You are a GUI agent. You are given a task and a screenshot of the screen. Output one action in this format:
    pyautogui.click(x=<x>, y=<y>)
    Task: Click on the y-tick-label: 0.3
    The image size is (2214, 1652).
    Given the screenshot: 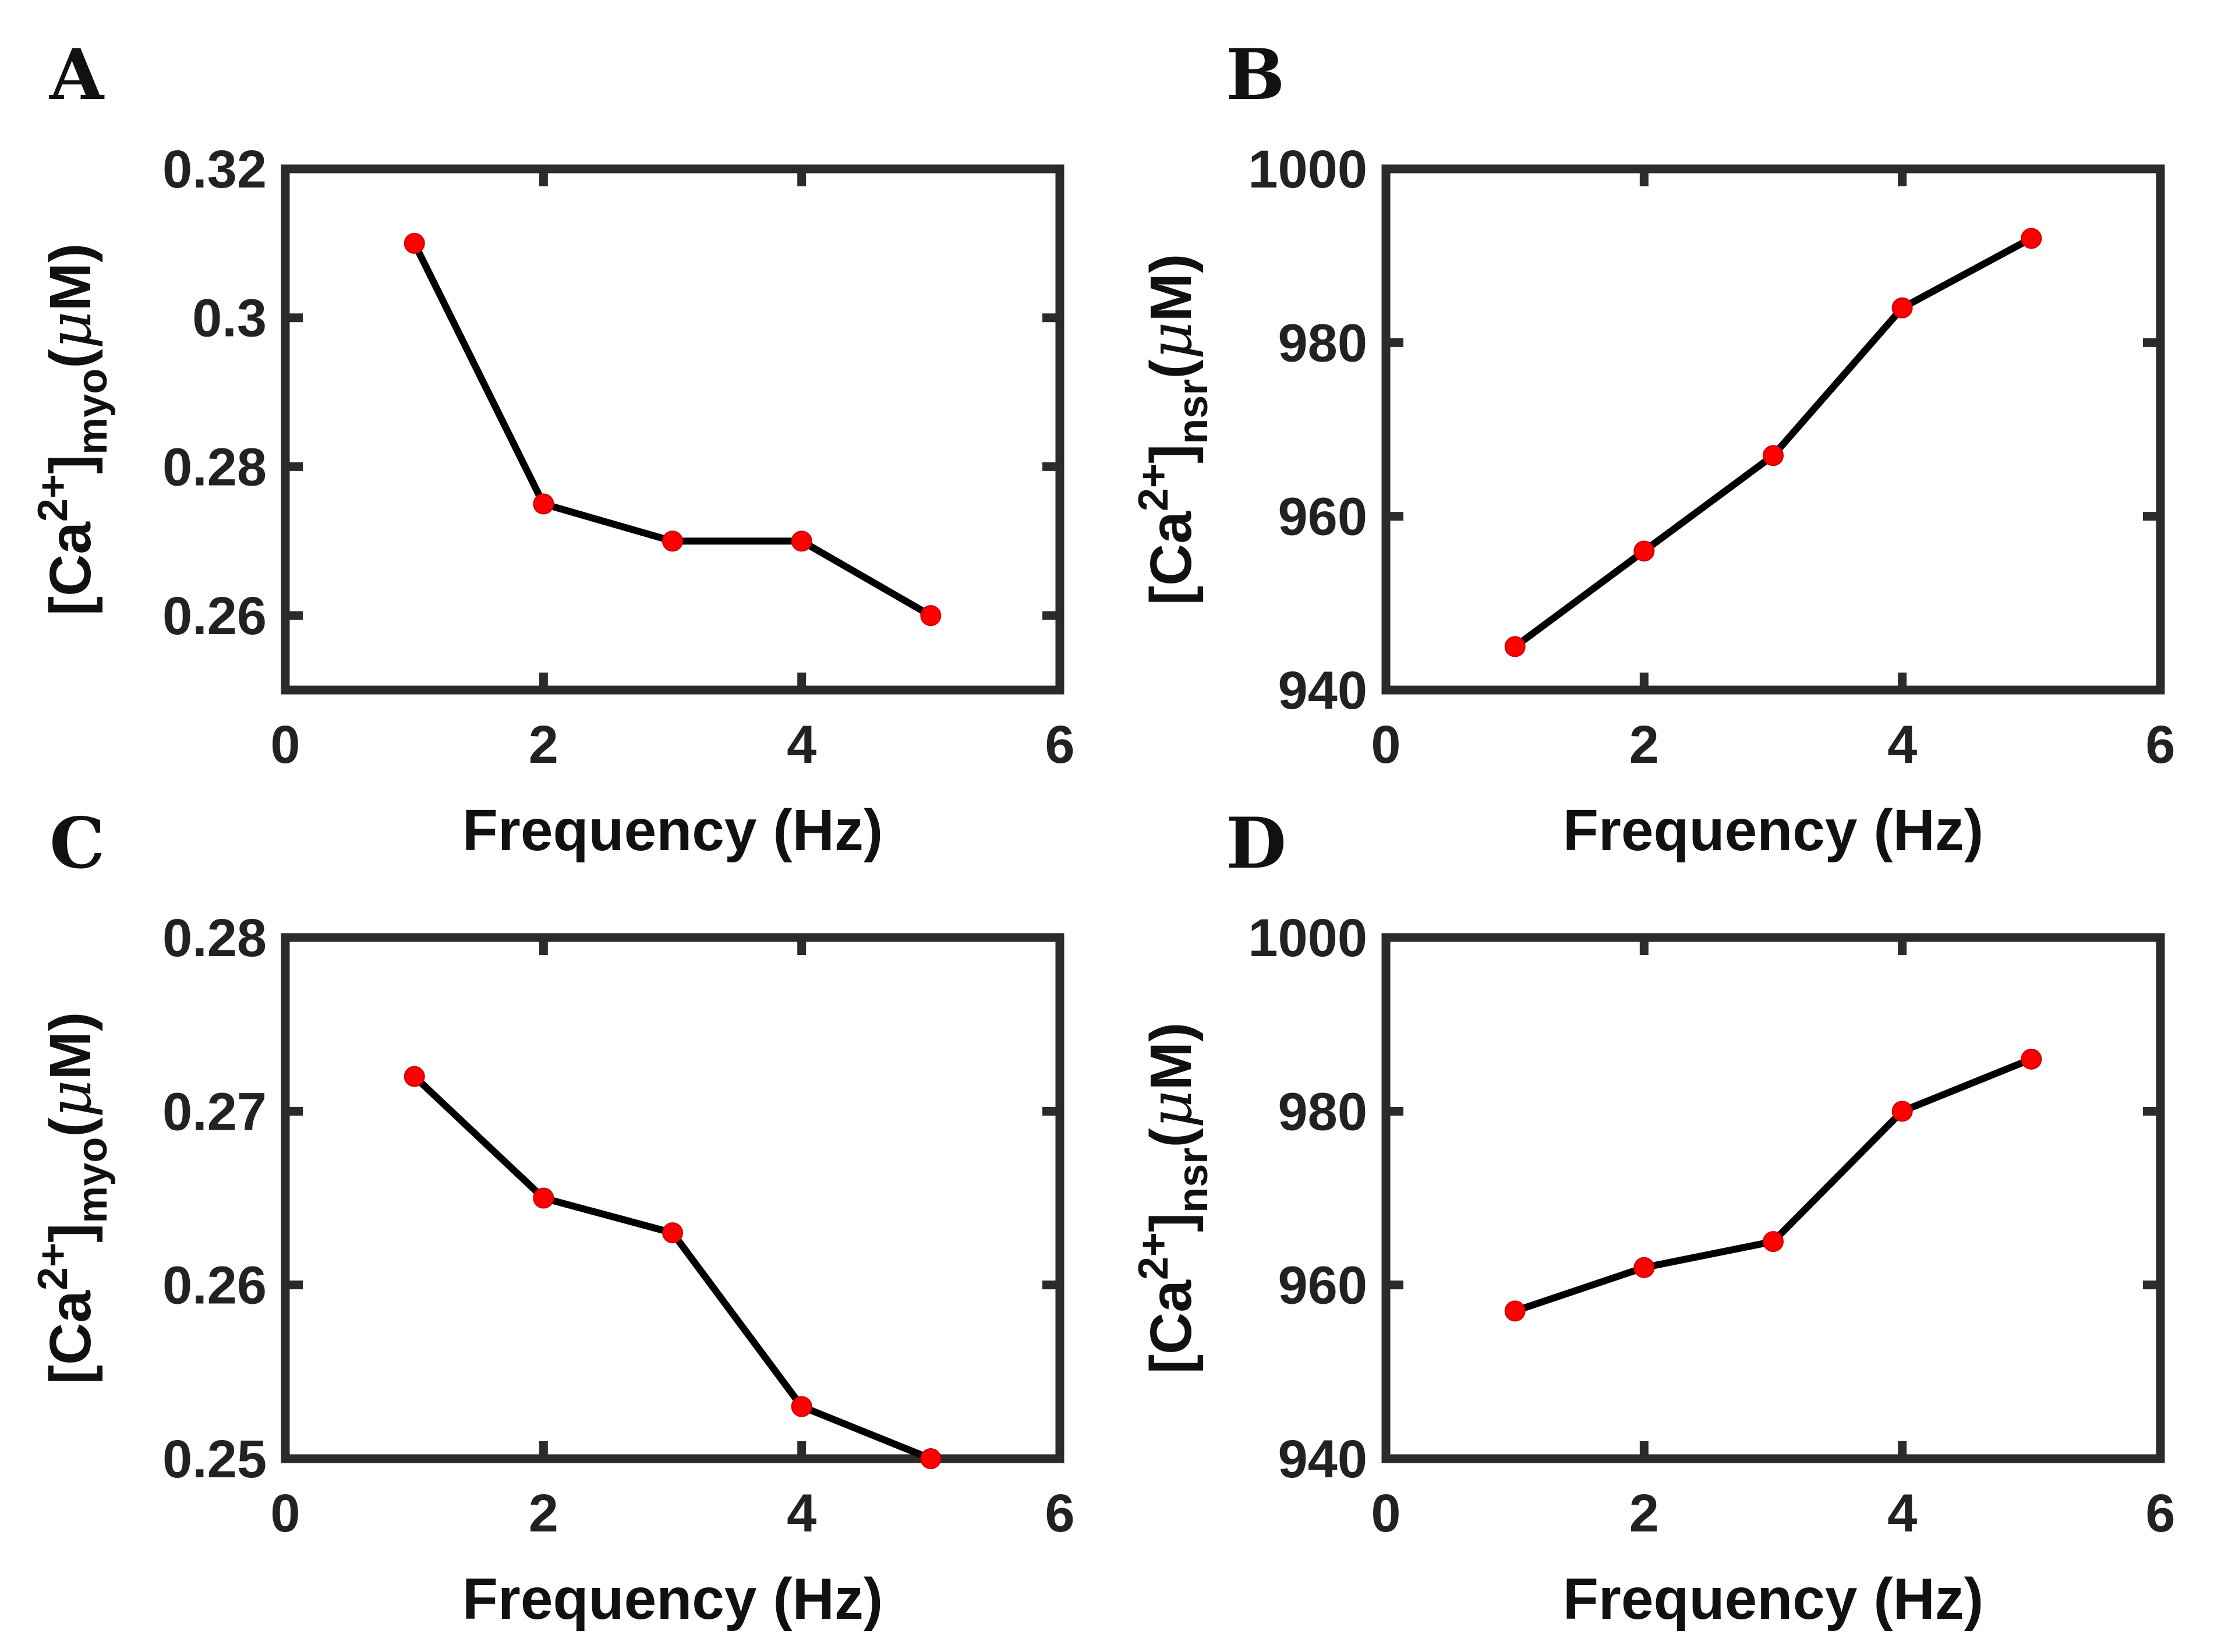 What is the action you would take?
    pyautogui.click(x=229, y=318)
    